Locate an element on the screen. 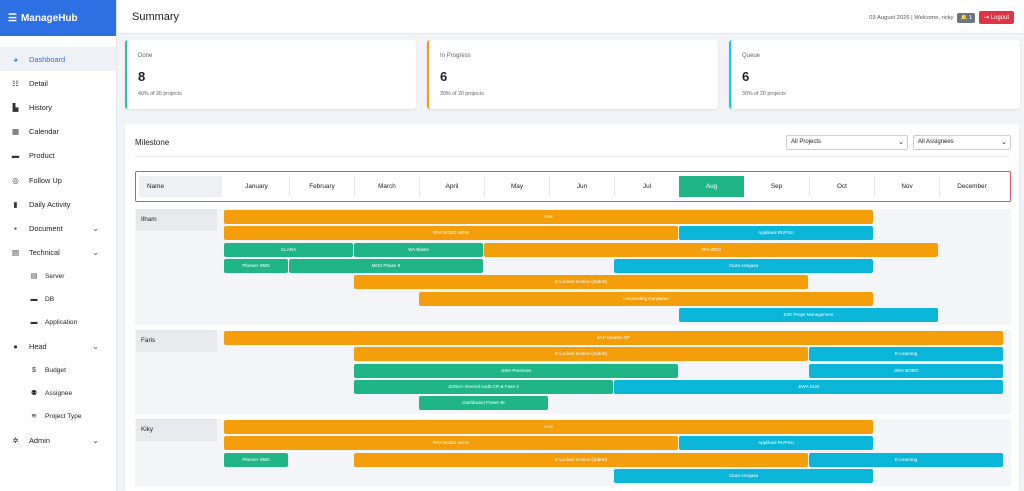 Image resolution: width=1024 pixels, height=491 pixels. sidebar-item-technical: ▤ Technical ⌄ is located at coordinates (58, 253).